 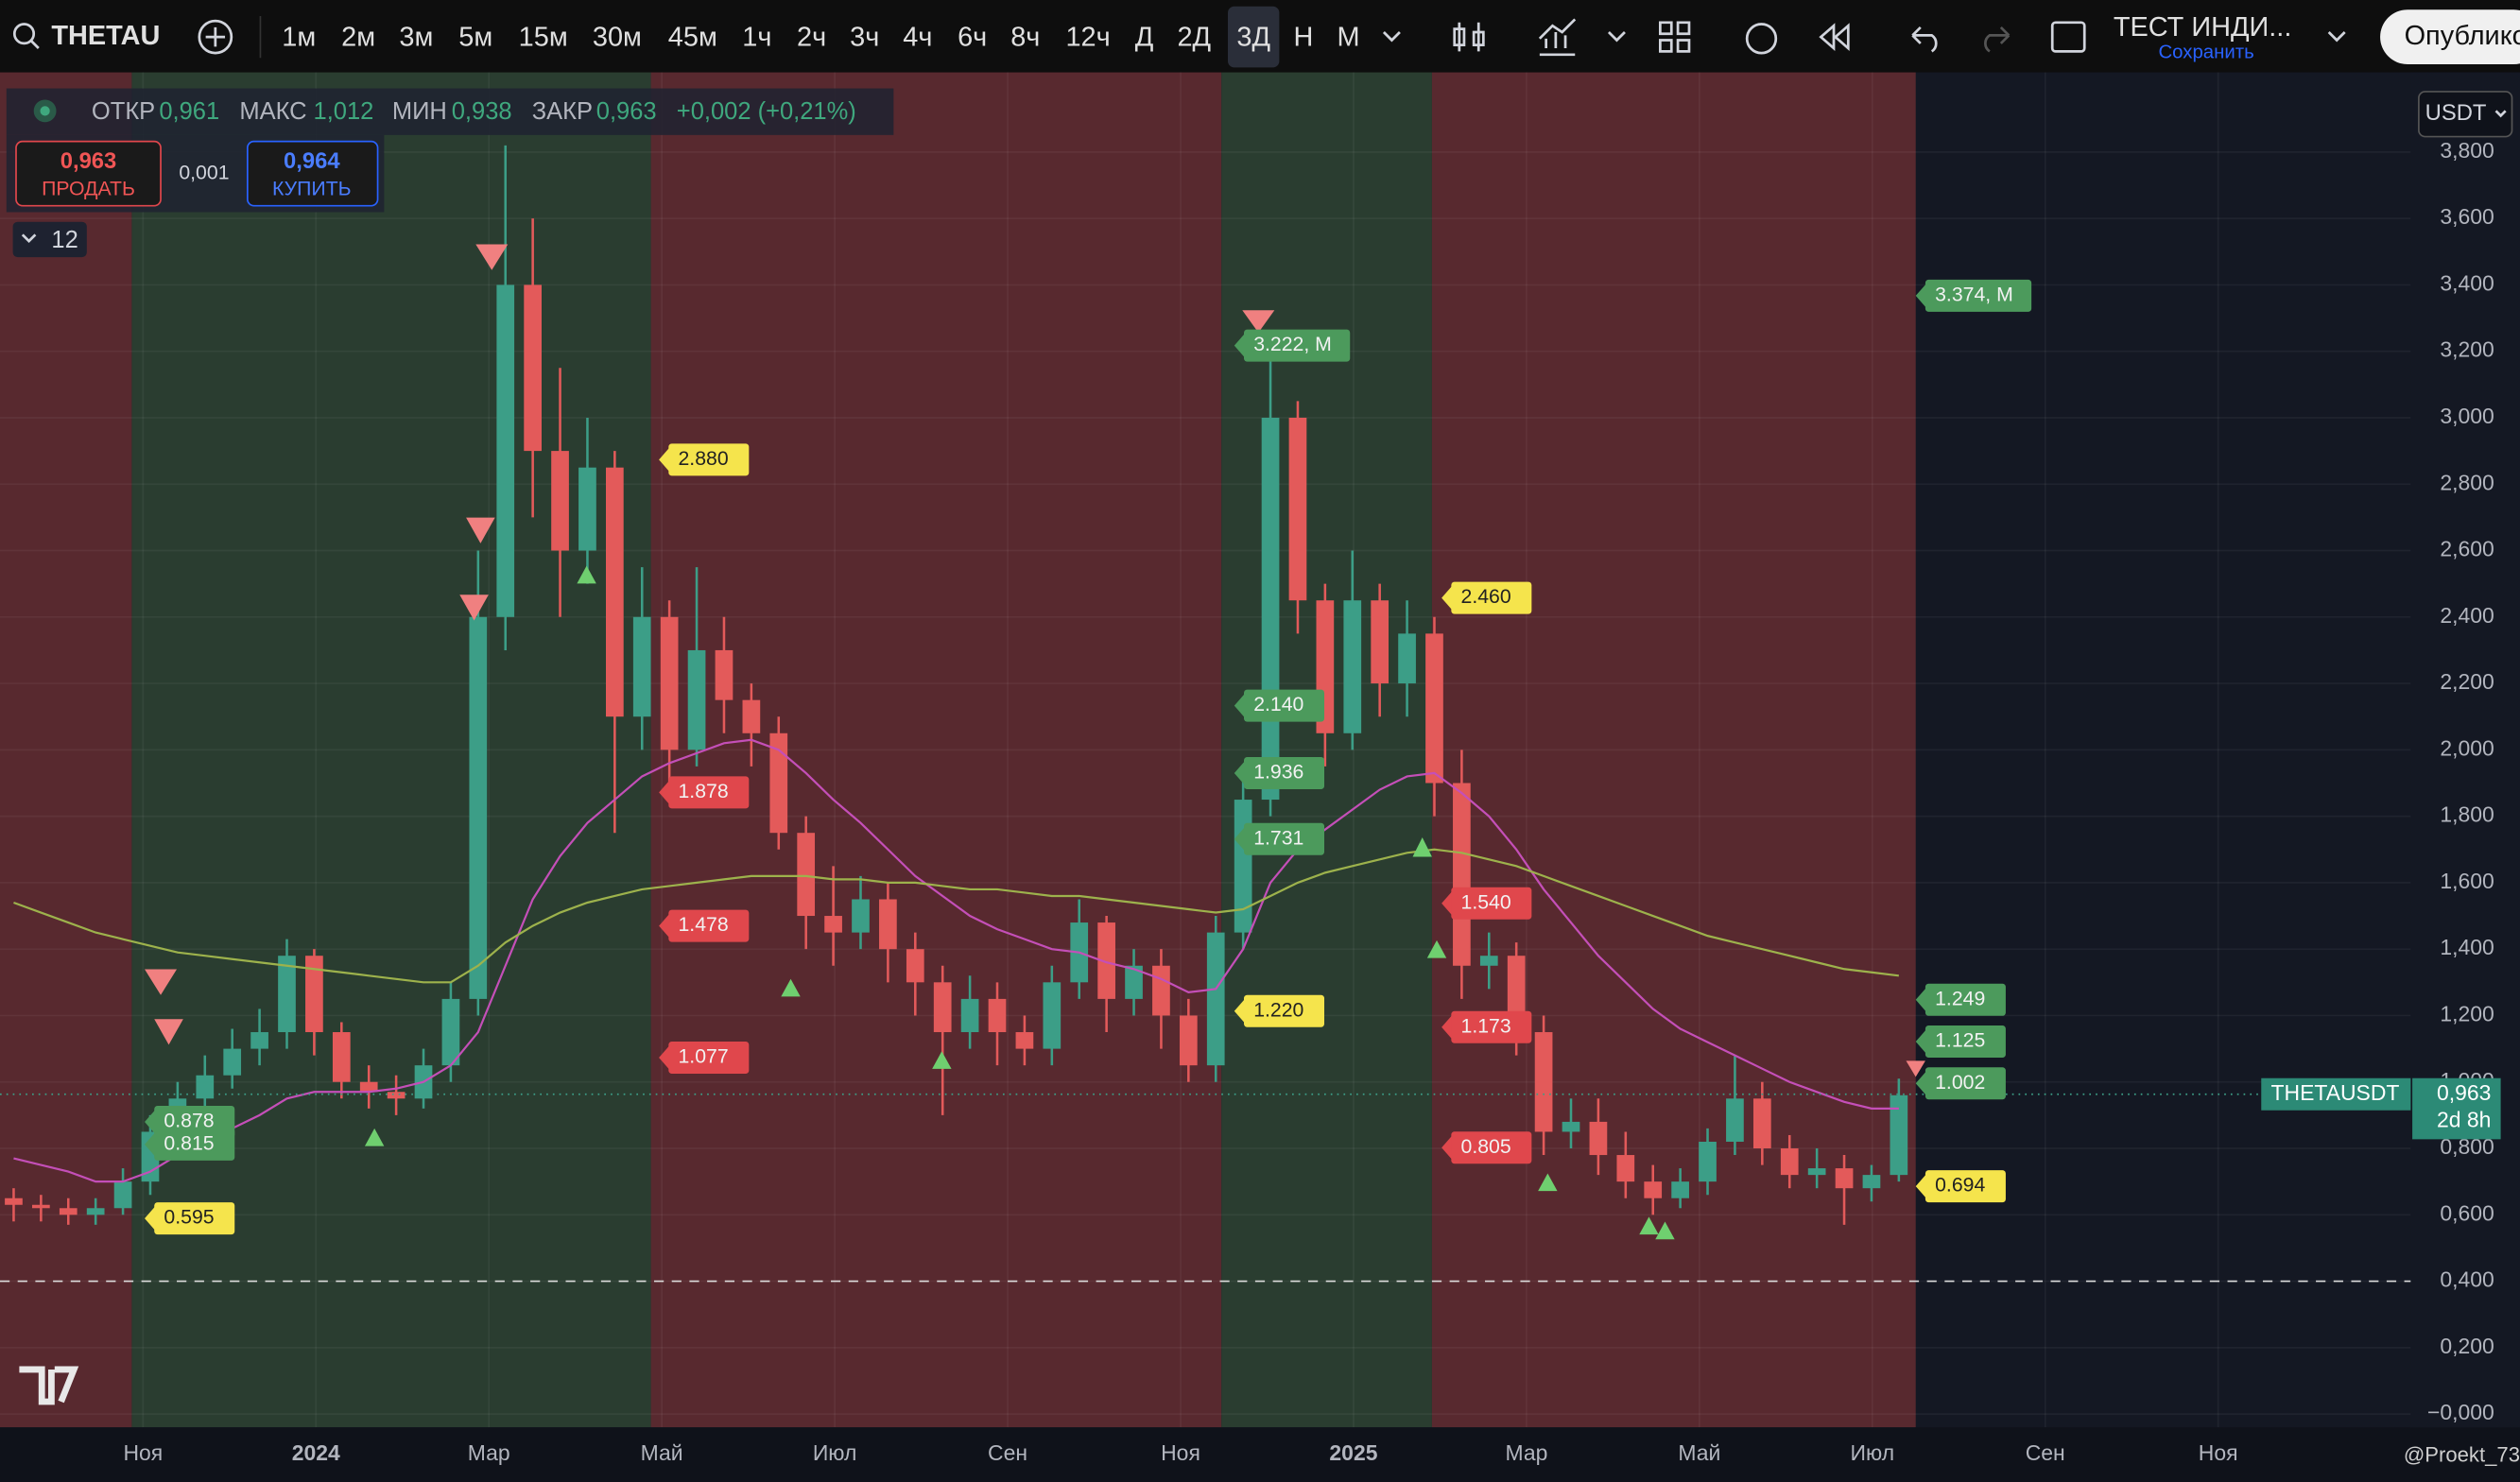 What do you see at coordinates (811, 37) in the screenshot?
I see `interval-button: 2ч` at bounding box center [811, 37].